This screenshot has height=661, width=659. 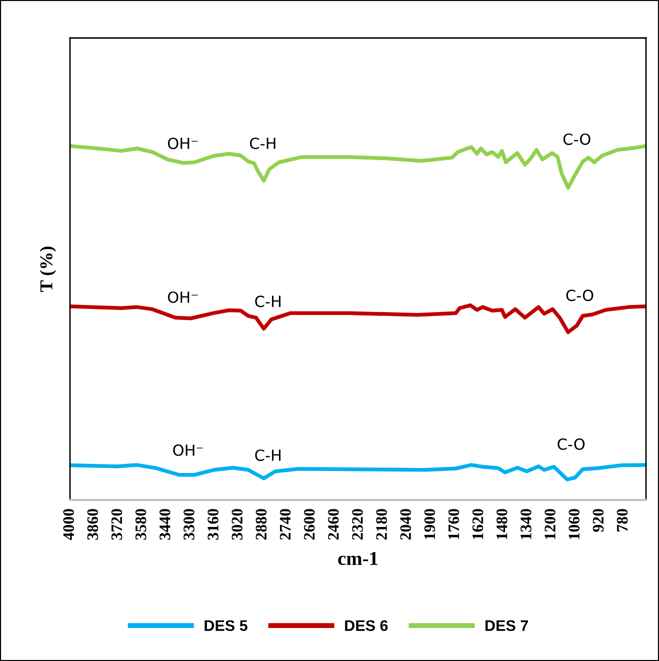 I want to click on x-tick-label: 3440, so click(x=165, y=524).